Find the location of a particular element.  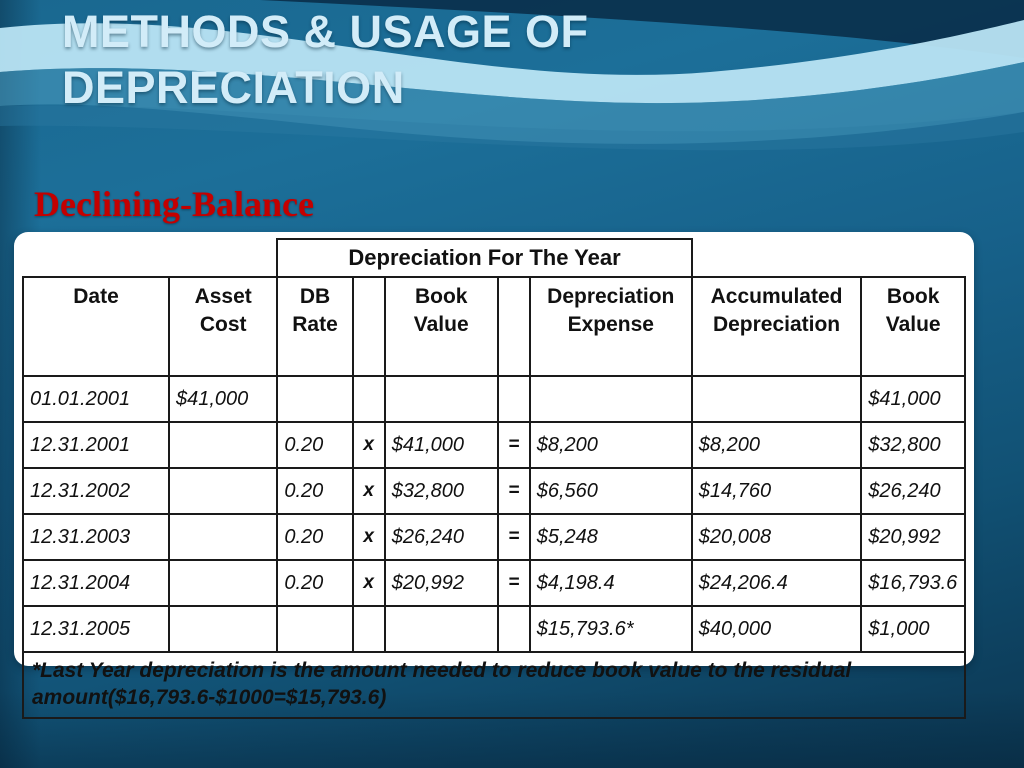

column-header-equals is located at coordinates (513, 326).